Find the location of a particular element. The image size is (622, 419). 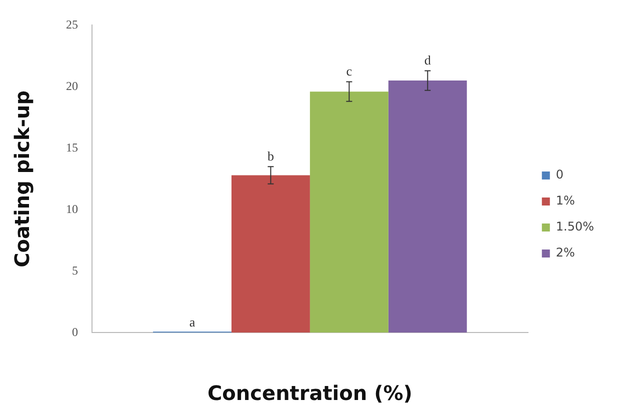

y-tick-label: 20 is located at coordinates (72, 85).